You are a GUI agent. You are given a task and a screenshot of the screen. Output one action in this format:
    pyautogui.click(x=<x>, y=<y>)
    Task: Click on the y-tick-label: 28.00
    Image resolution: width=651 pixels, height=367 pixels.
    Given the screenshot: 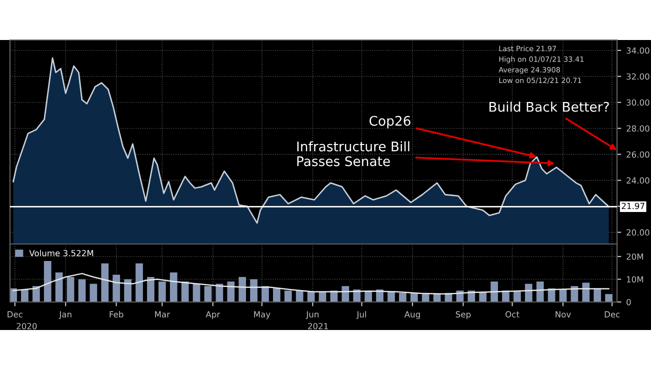 What is the action you would take?
    pyautogui.click(x=638, y=128)
    